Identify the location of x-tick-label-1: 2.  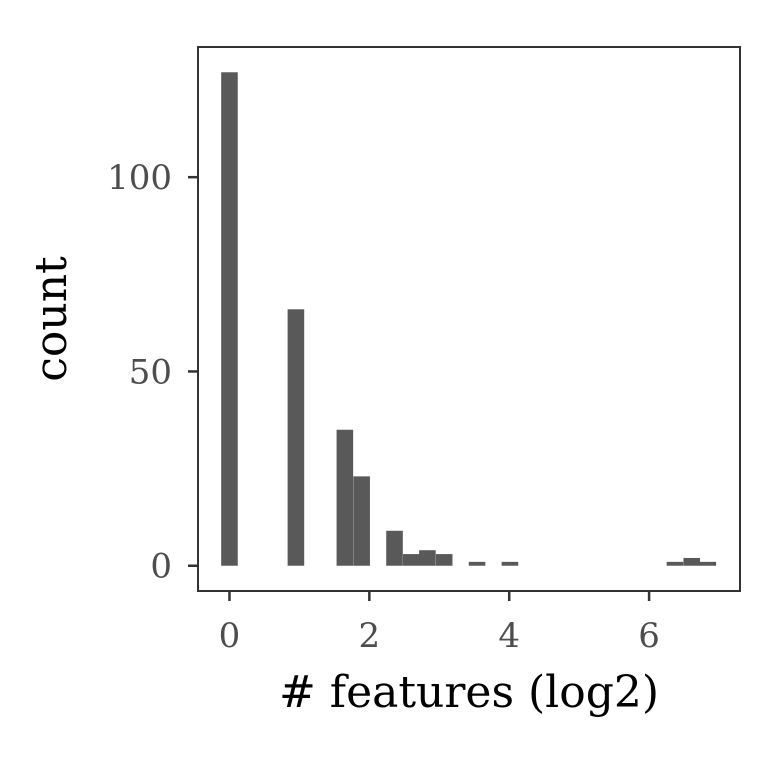
(370, 636).